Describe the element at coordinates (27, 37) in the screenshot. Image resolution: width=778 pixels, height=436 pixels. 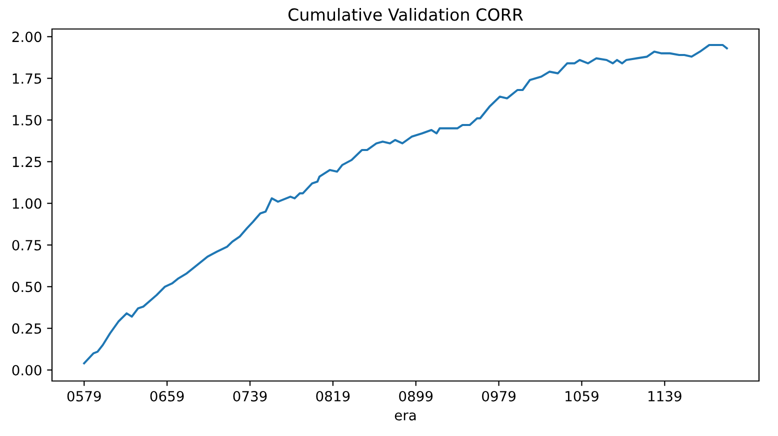
I see `y-tick-label: 2.00` at that location.